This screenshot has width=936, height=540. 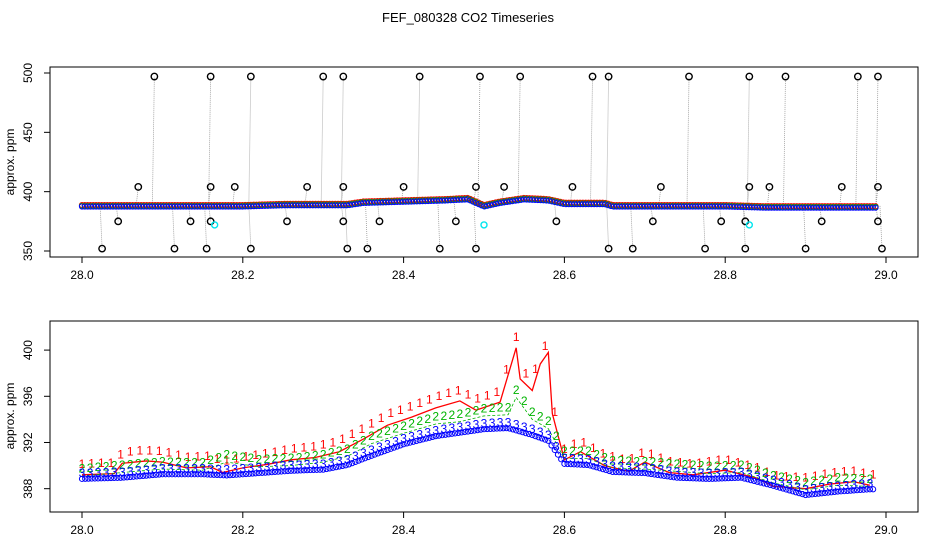 I want to click on spike-mid-trace, so click(x=342, y=195).